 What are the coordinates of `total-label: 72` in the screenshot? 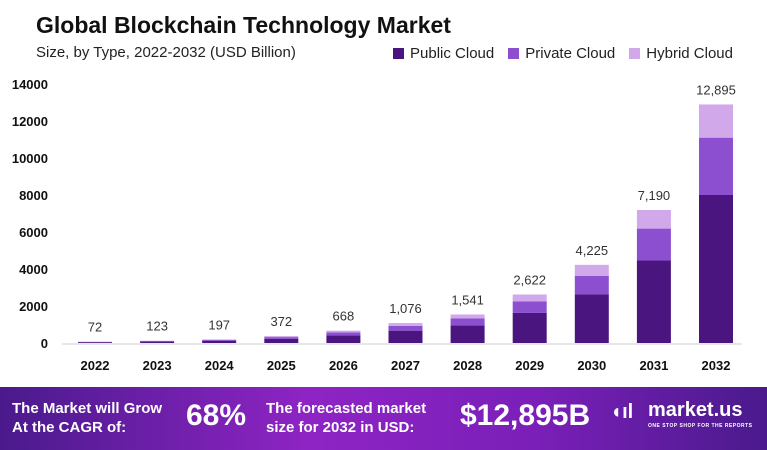 It's located at (95, 327).